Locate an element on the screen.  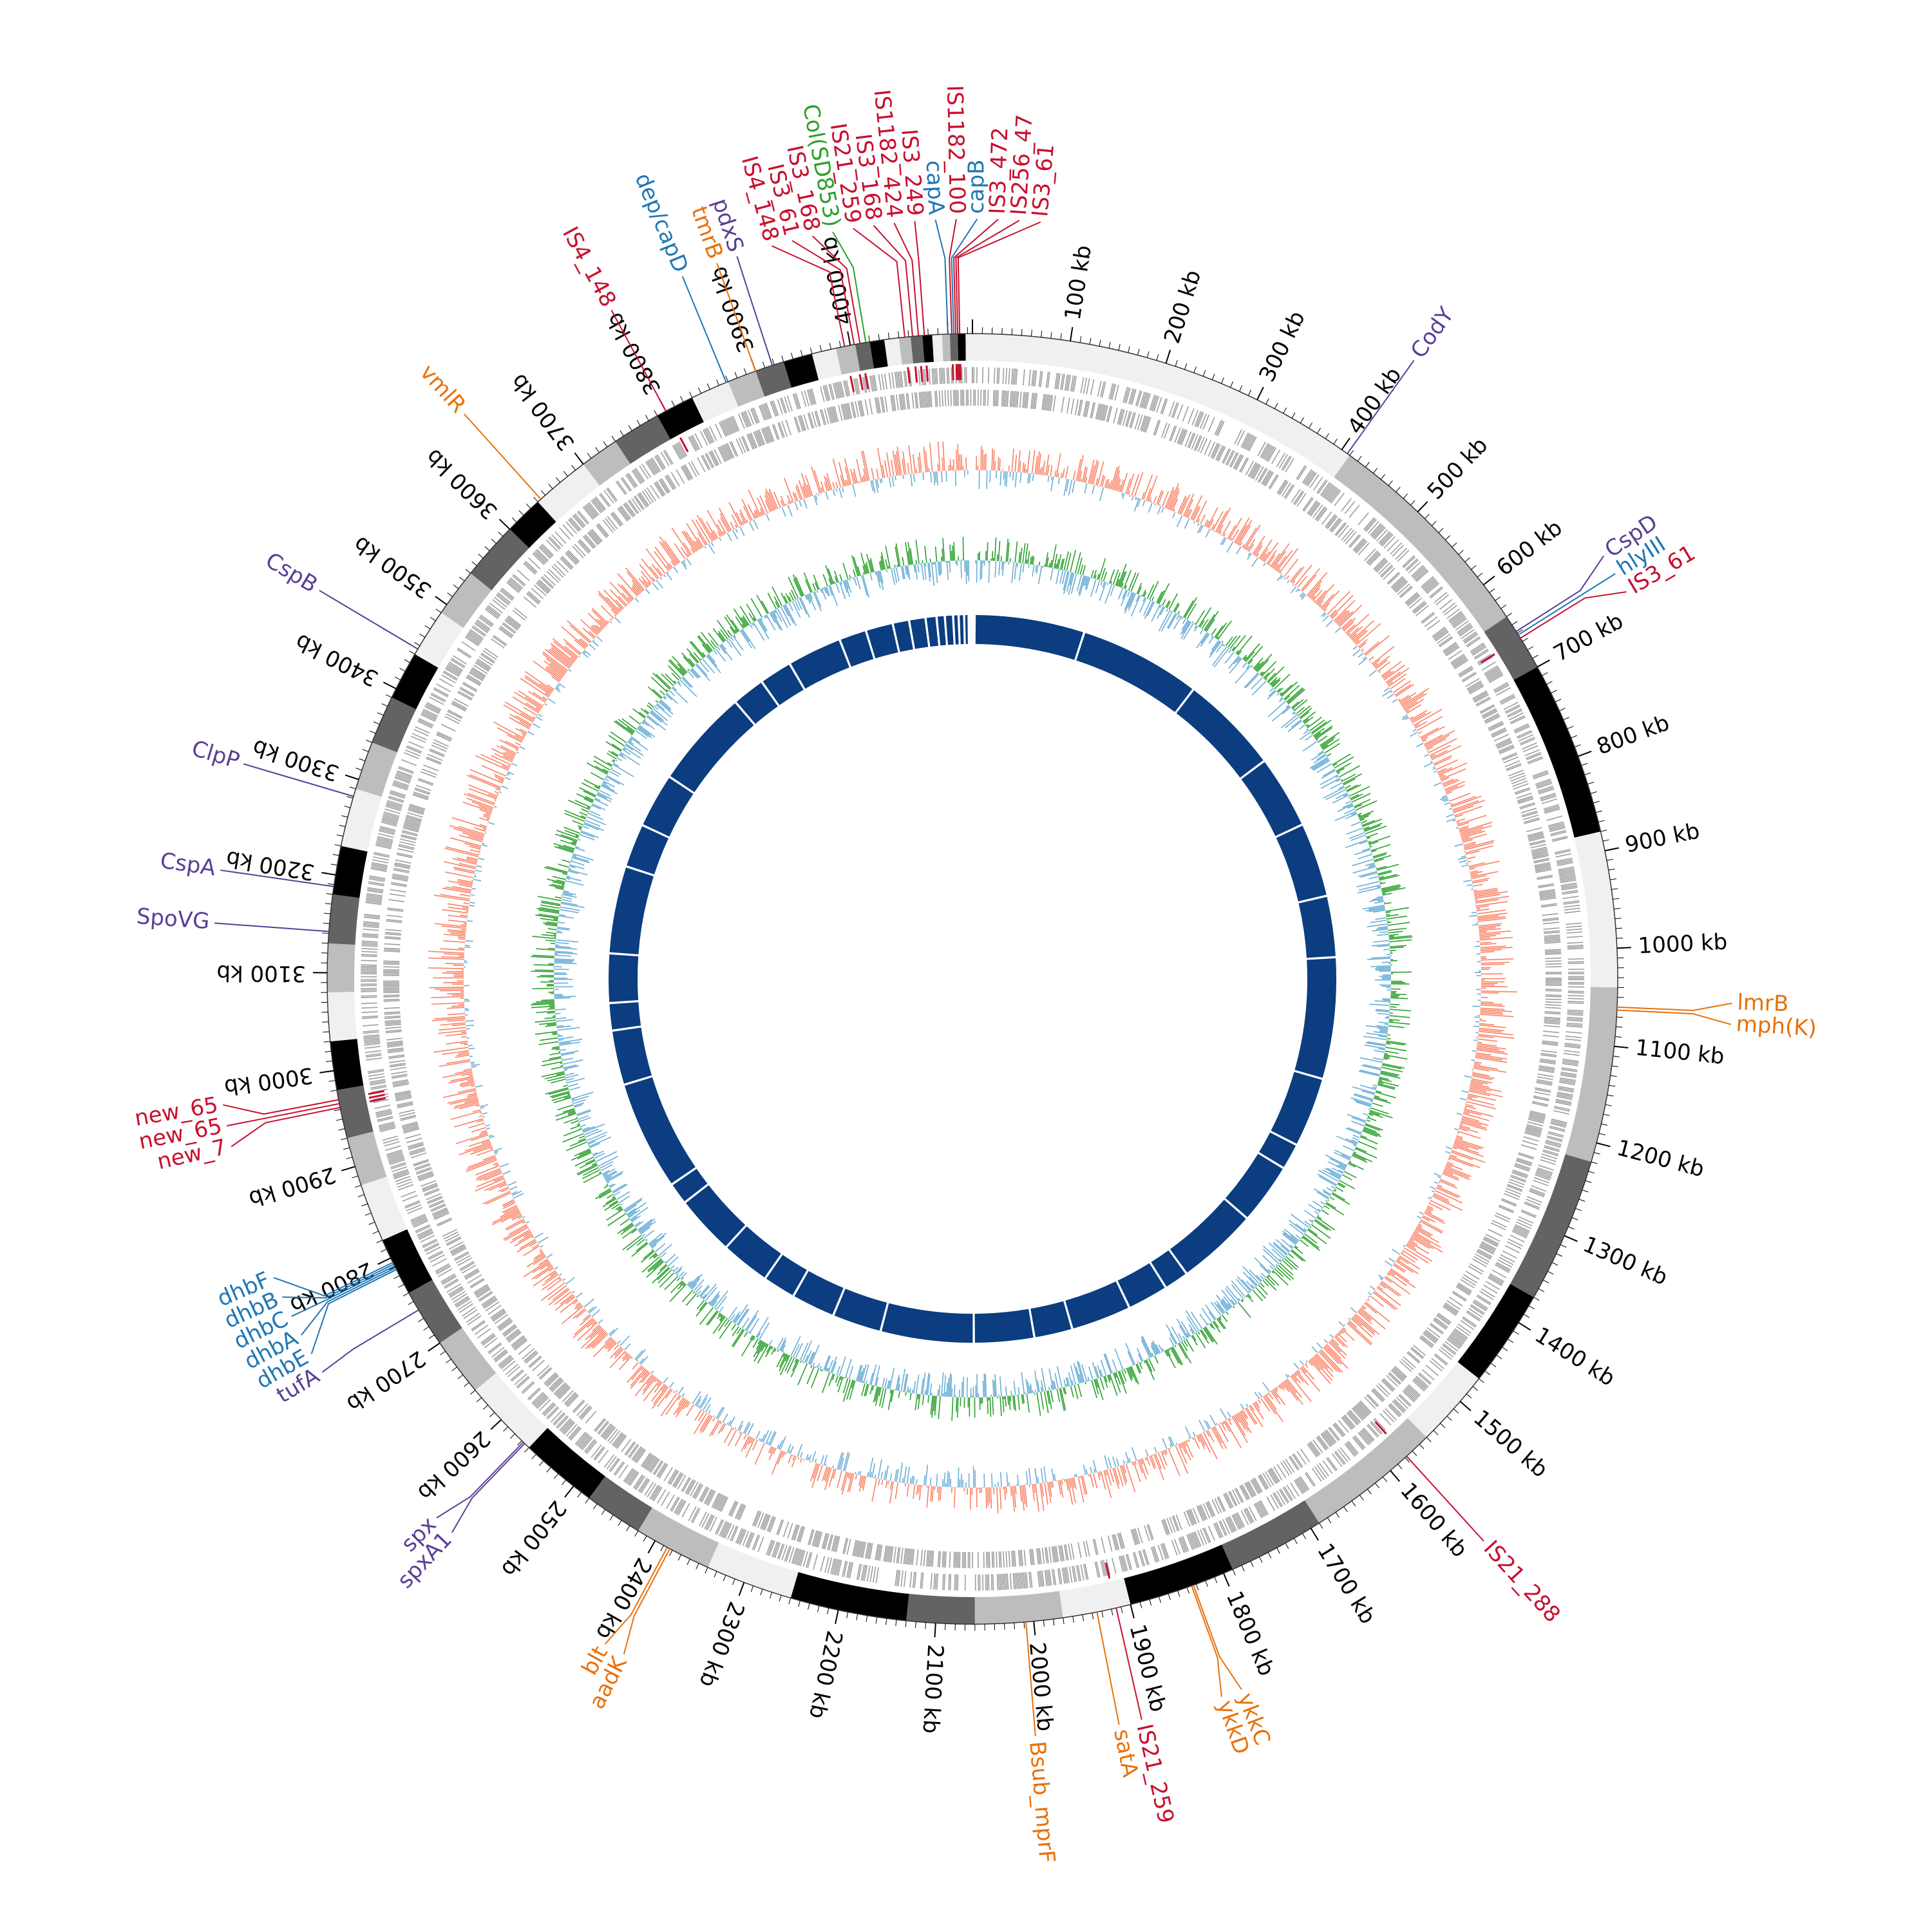
kb-tick-label: 1400 kb is located at coordinates (1575, 1357).